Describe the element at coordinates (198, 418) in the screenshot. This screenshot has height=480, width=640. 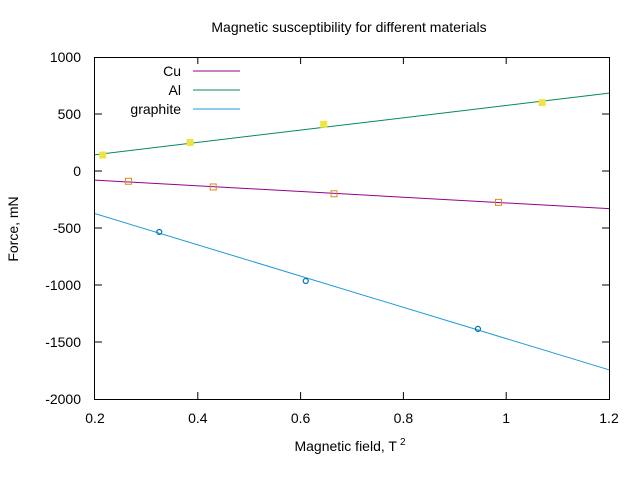
I see `x-tick-label: 0.4` at that location.